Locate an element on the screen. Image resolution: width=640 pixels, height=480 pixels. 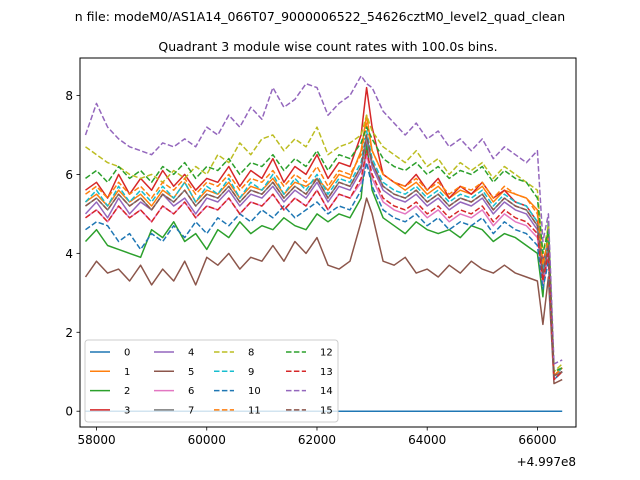
legend-label-12: 12 is located at coordinates (326, 353).